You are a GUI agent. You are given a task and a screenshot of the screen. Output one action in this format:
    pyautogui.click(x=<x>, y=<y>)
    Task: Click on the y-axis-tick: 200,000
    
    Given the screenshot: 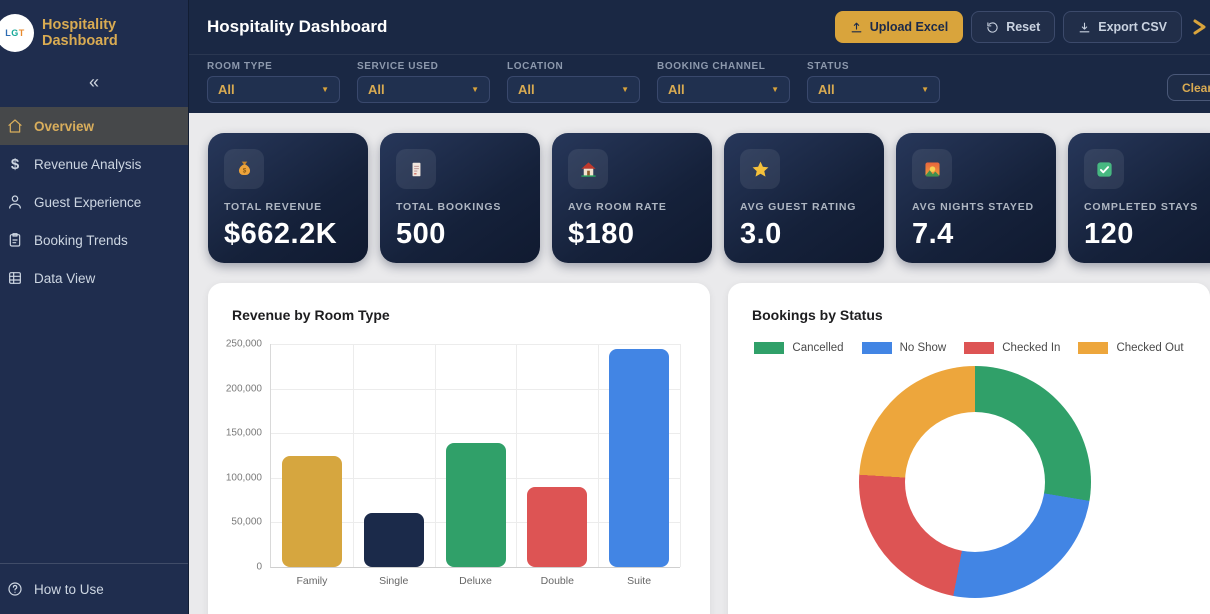 What is the action you would take?
    pyautogui.click(x=243, y=389)
    